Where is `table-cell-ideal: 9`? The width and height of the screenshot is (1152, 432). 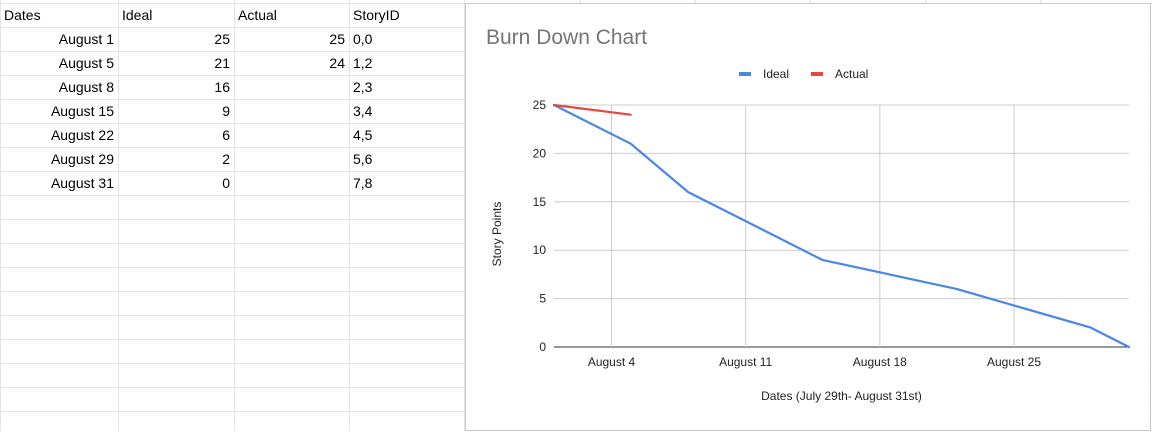 table-cell-ideal: 9 is located at coordinates (226, 111).